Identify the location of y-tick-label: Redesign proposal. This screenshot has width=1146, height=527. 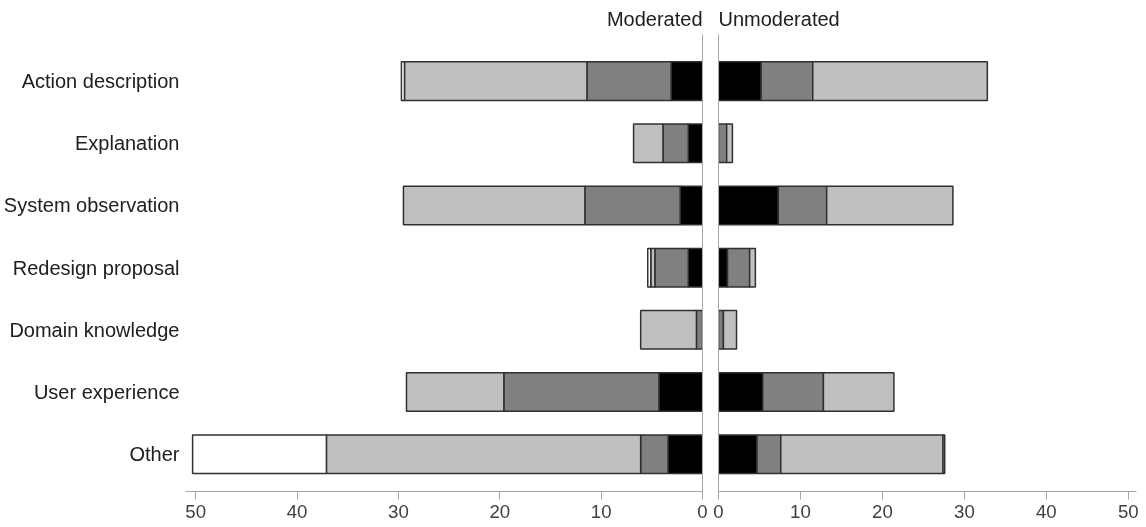
(96, 267).